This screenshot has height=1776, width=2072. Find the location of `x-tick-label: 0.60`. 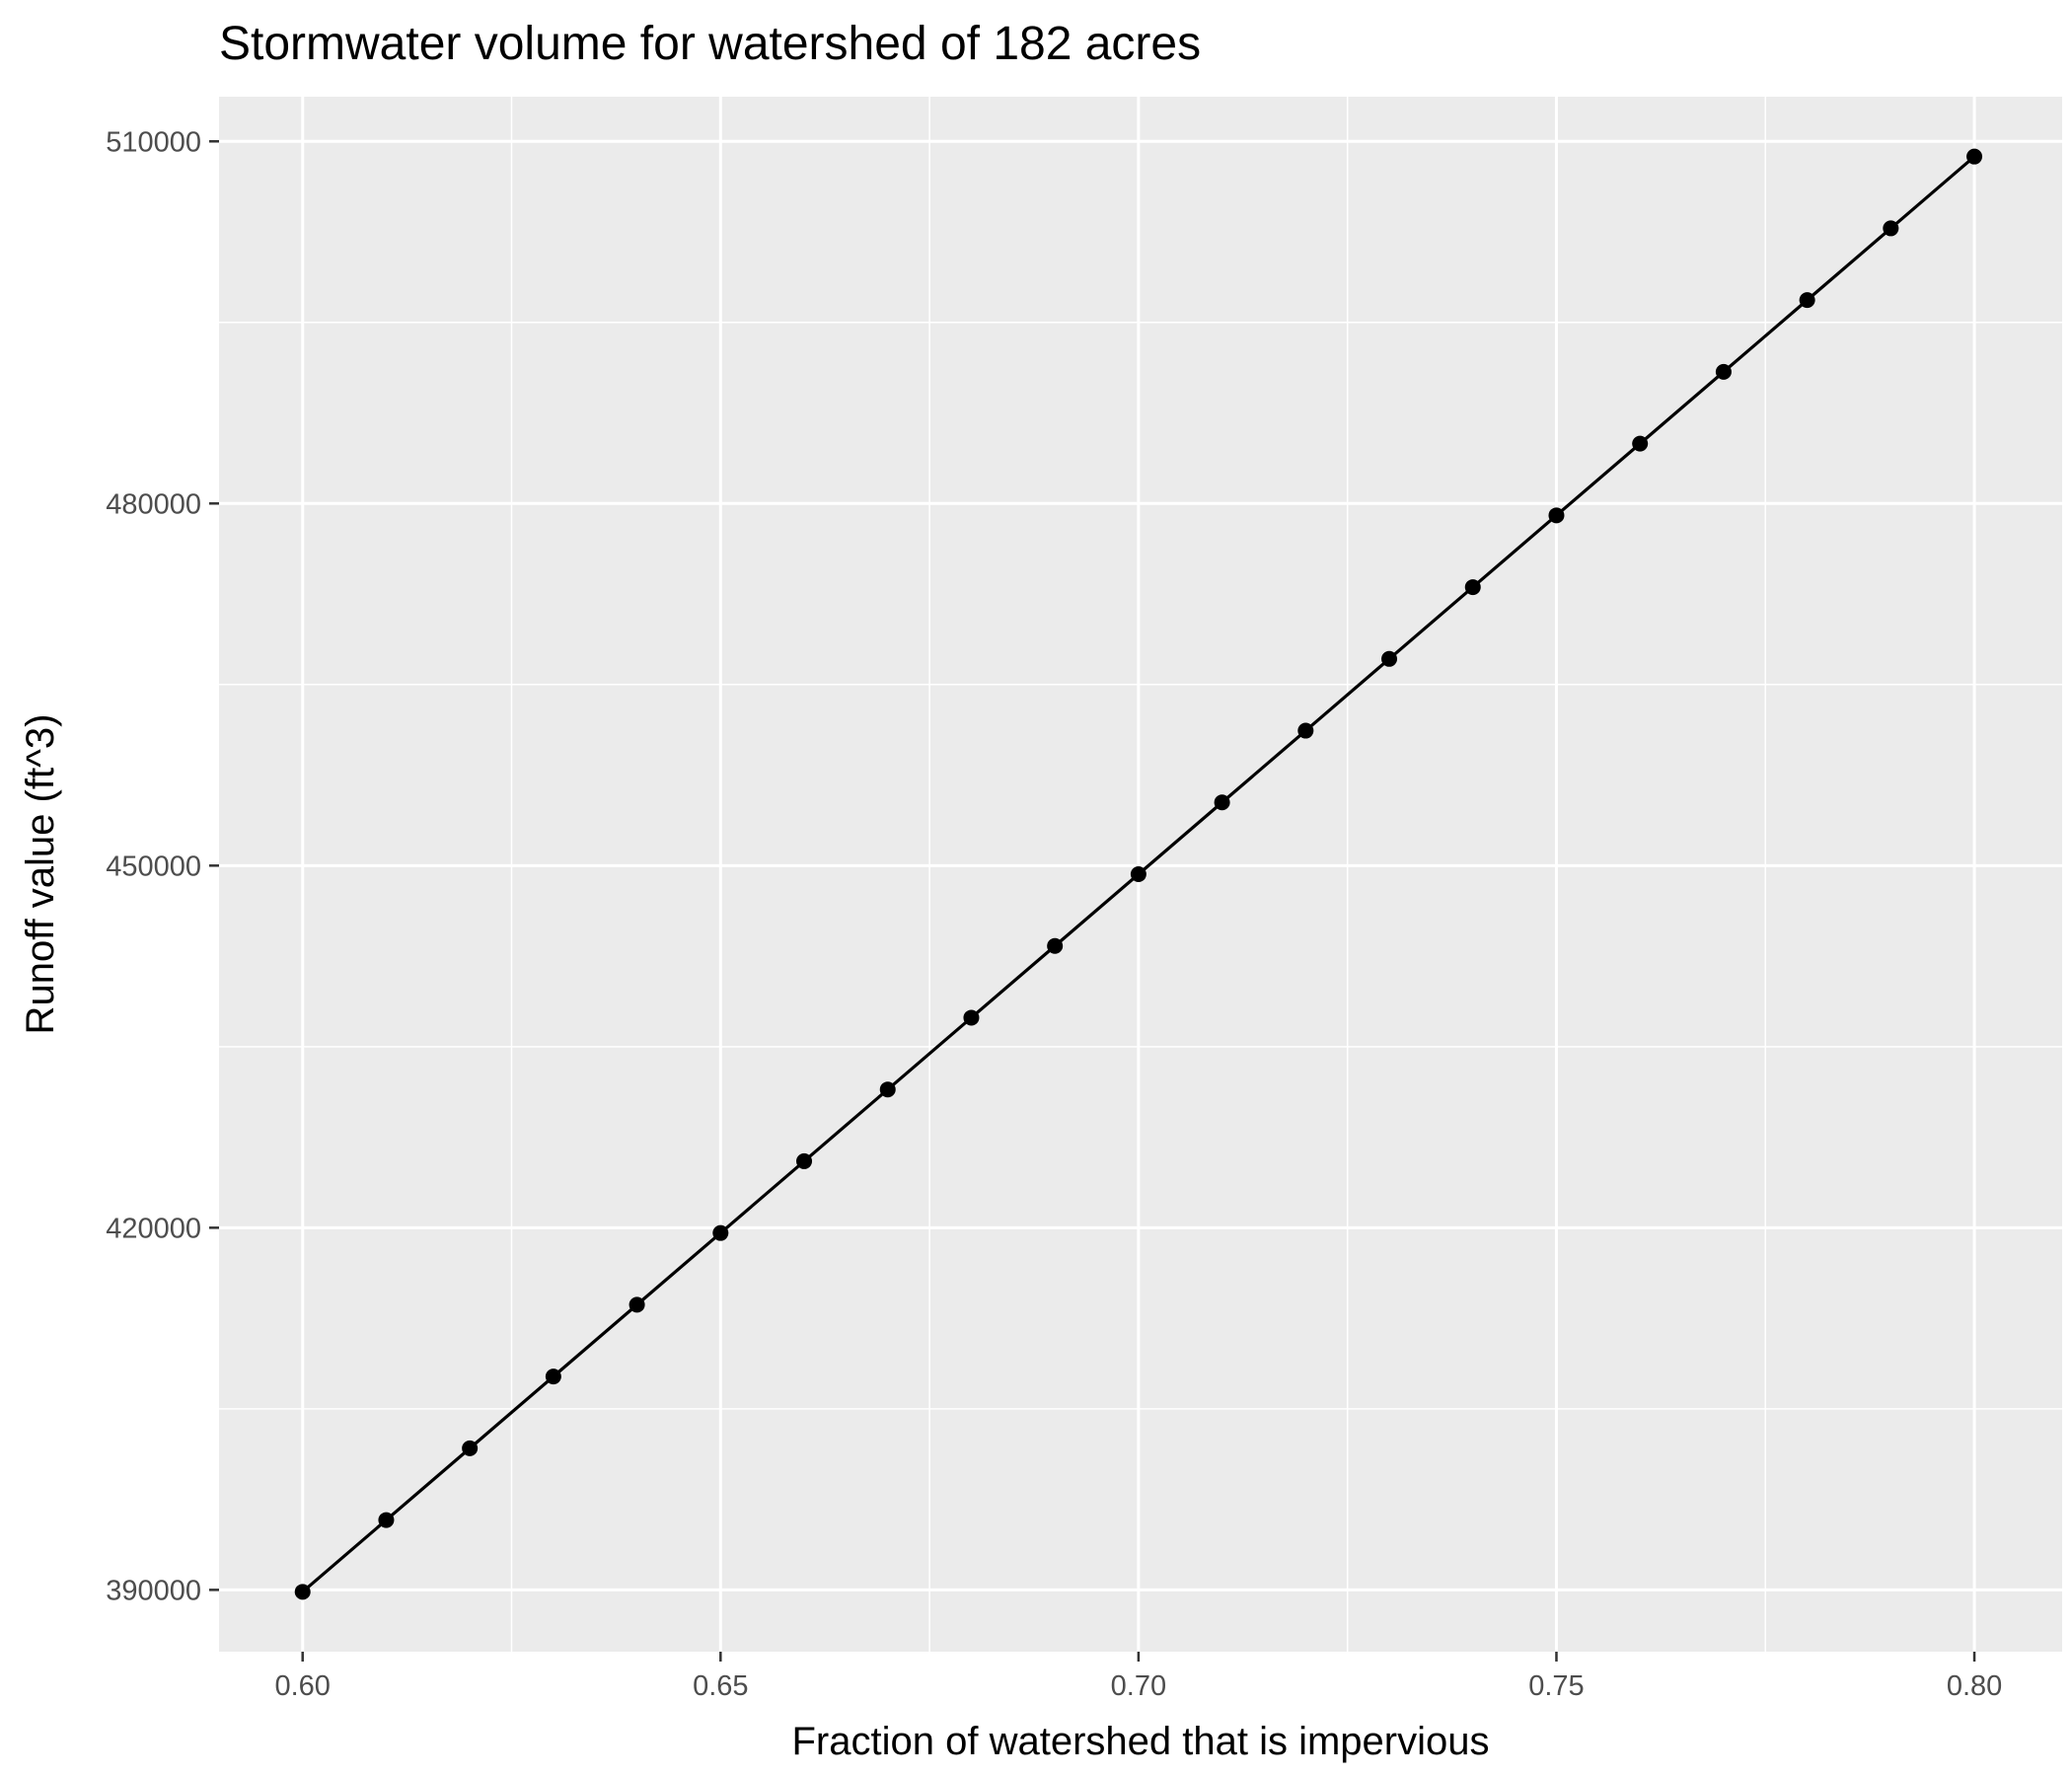

x-tick-label: 0.60 is located at coordinates (302, 1686).